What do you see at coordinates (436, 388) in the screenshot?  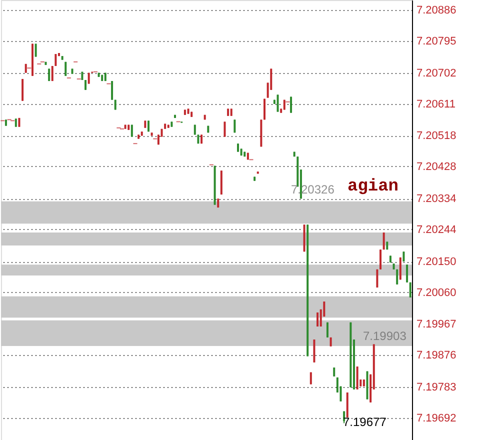 I see `y-tick-label: 7.19783` at bounding box center [436, 388].